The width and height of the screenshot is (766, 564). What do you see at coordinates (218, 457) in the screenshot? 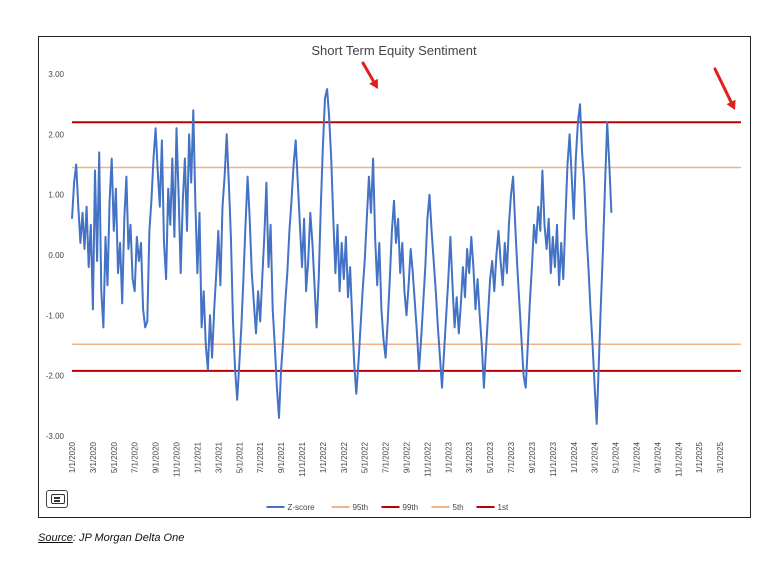
I see `x-tick-label: 3/1/2021` at bounding box center [218, 457].